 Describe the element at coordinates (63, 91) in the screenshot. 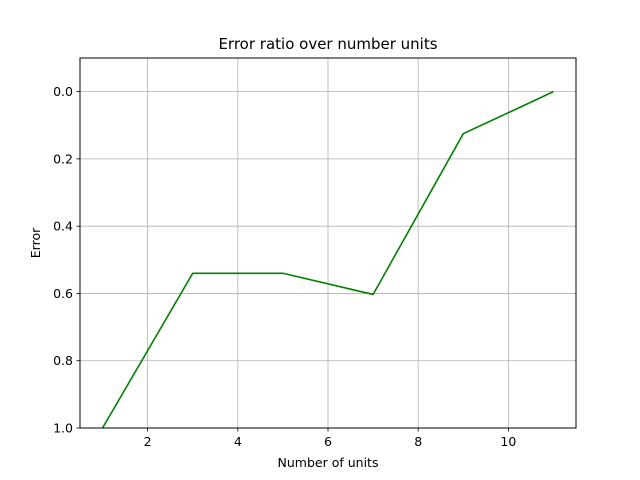

I see `y-tick-label: 0.0` at that location.